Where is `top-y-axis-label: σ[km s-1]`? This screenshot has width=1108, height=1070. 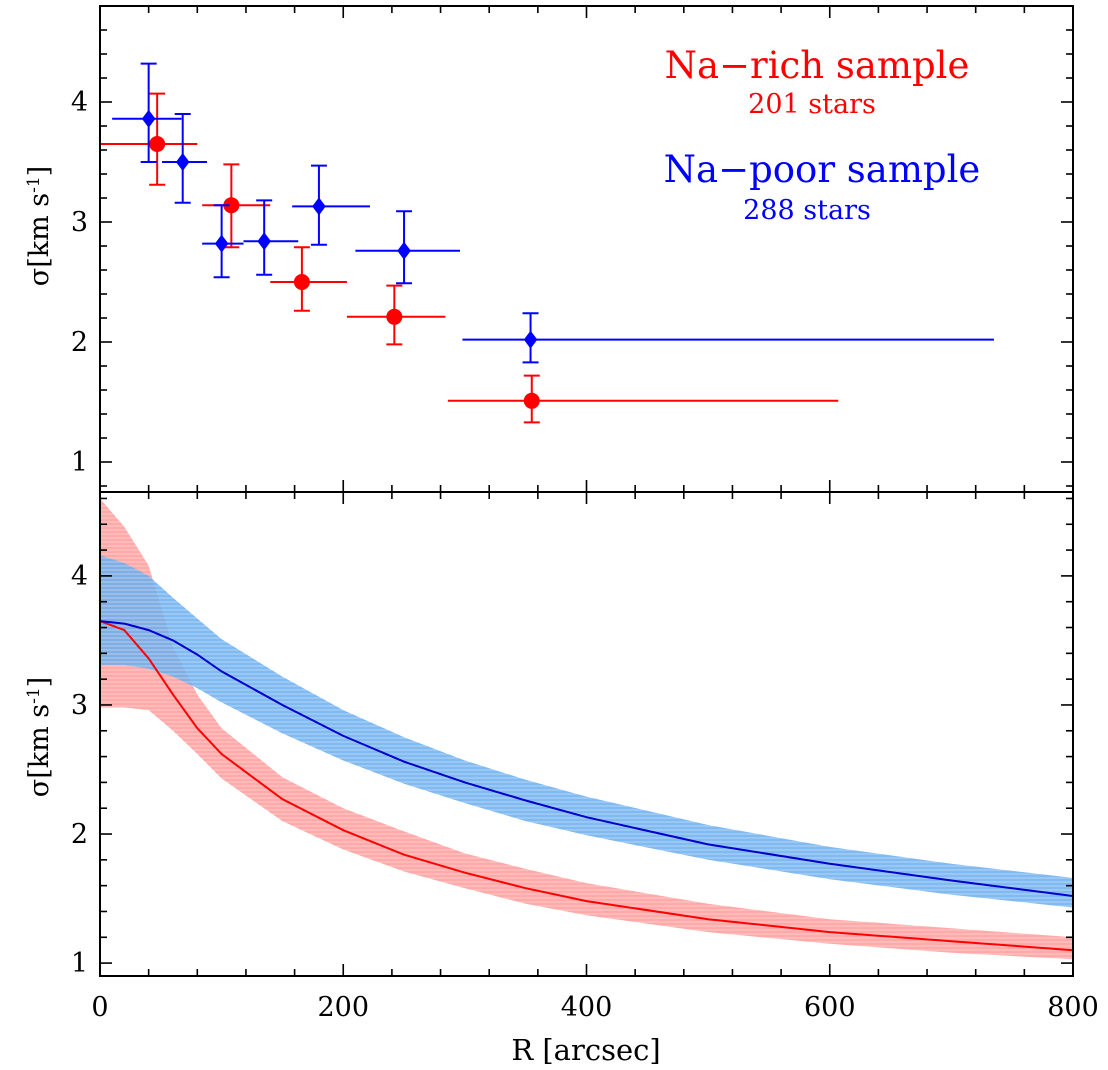
top-y-axis-label: σ[km s-1] is located at coordinates (39, 226).